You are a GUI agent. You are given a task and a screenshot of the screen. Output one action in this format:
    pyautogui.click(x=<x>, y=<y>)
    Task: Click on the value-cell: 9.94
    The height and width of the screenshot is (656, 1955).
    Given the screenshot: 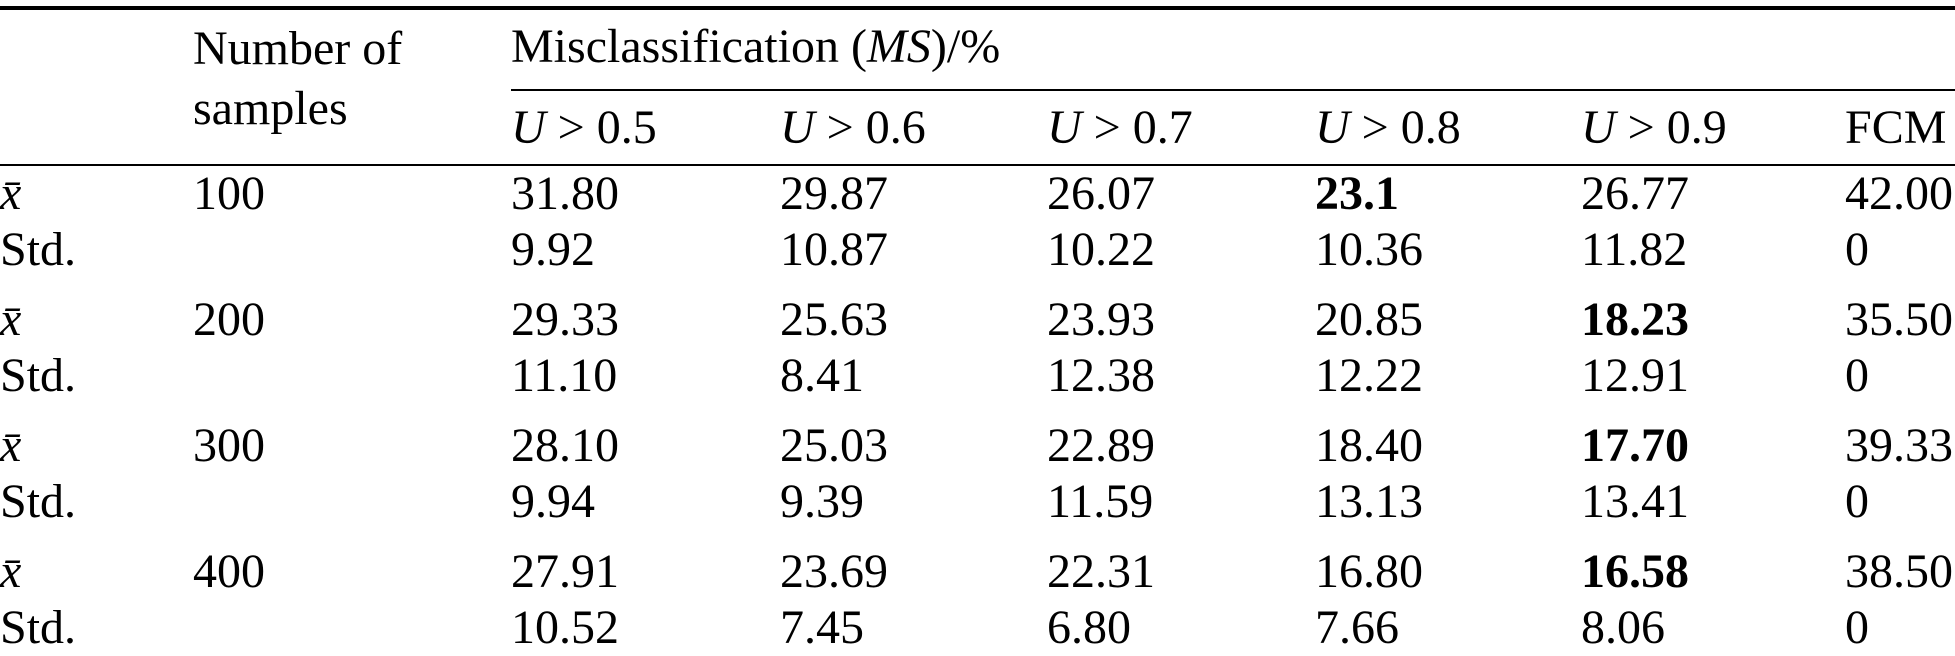 What is the action you would take?
    pyautogui.click(x=553, y=502)
    